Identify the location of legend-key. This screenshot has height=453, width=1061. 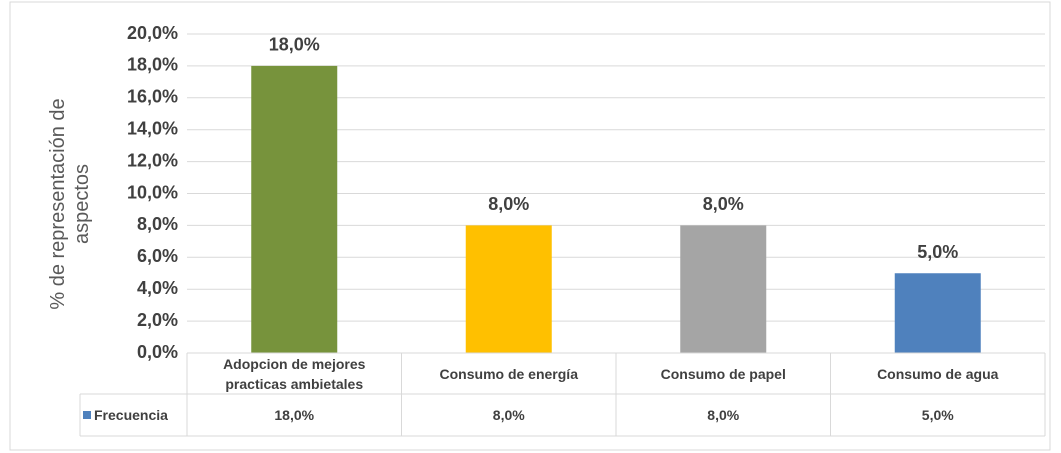
(87, 415).